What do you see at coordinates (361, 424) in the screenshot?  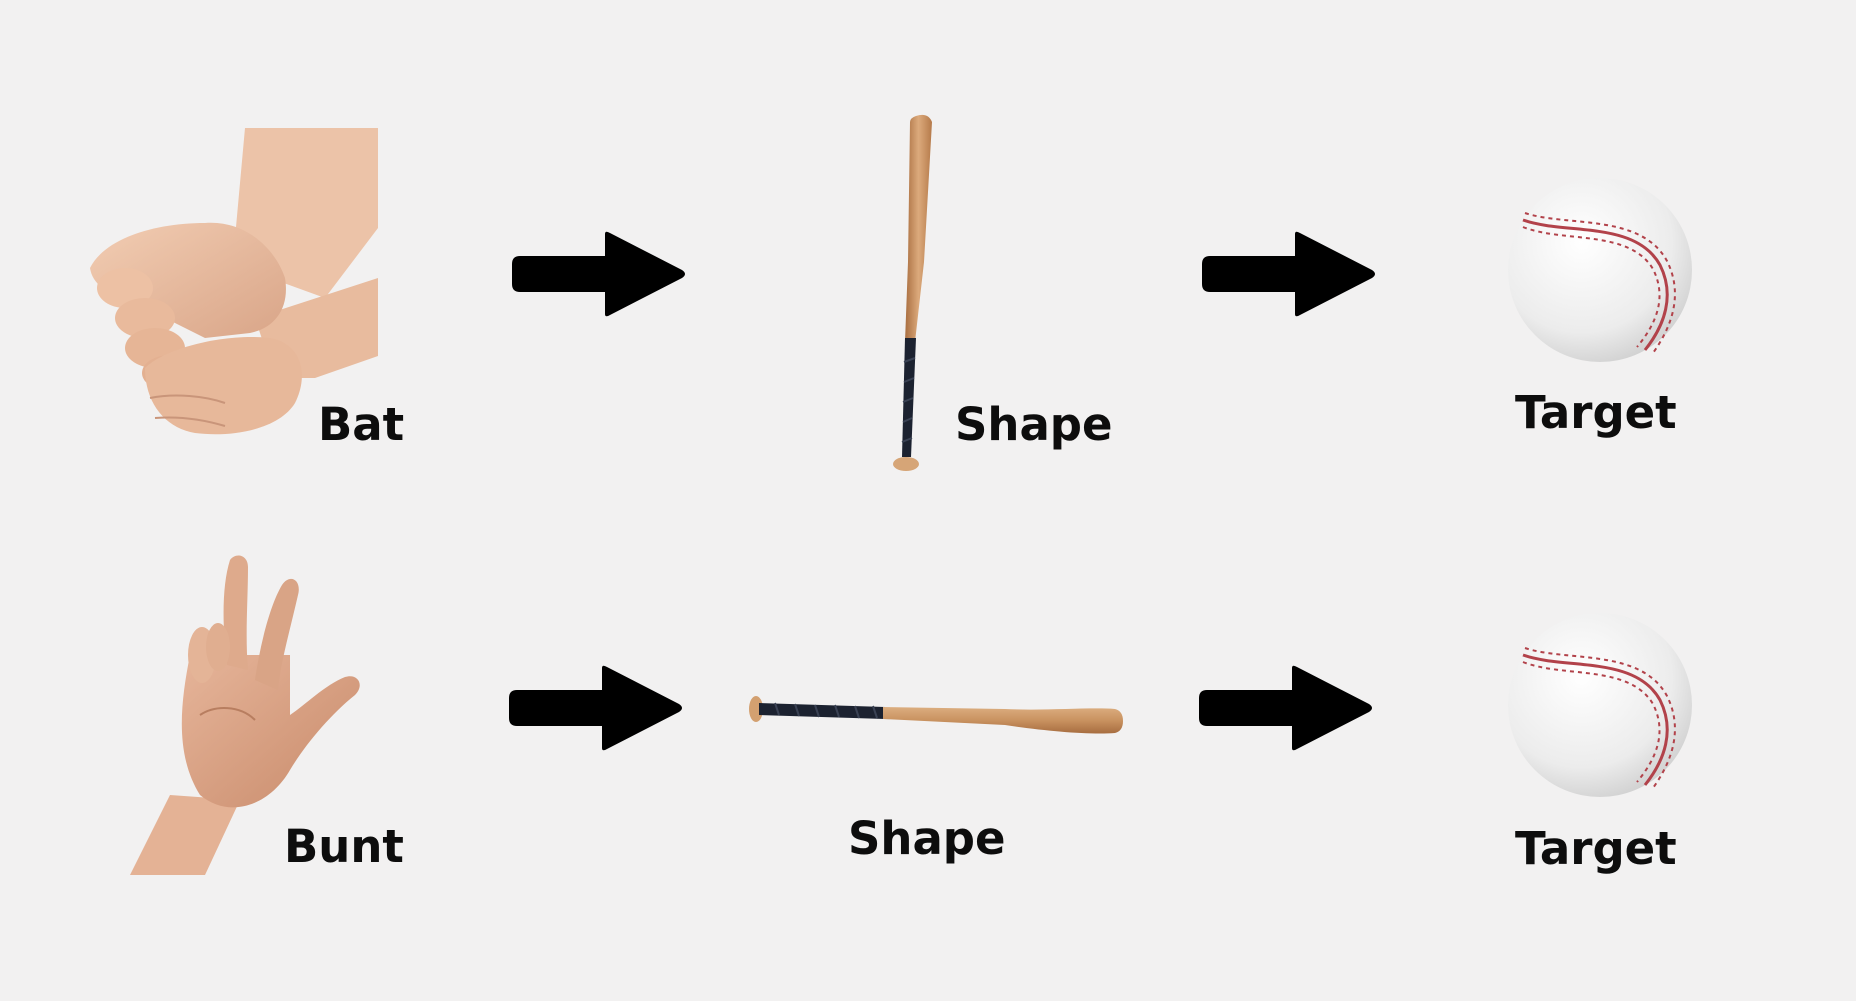 I see `gesture-label-bat: Bat` at bounding box center [361, 424].